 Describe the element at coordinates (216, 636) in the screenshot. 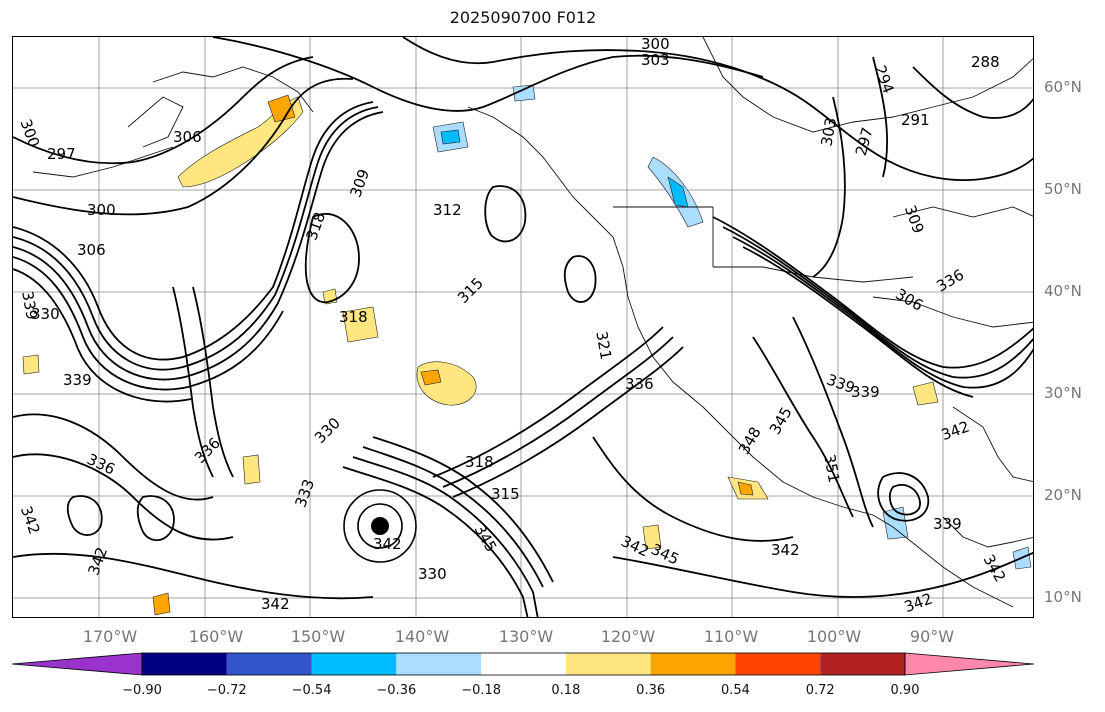

I see `lon-label-160w: 160°W` at that location.